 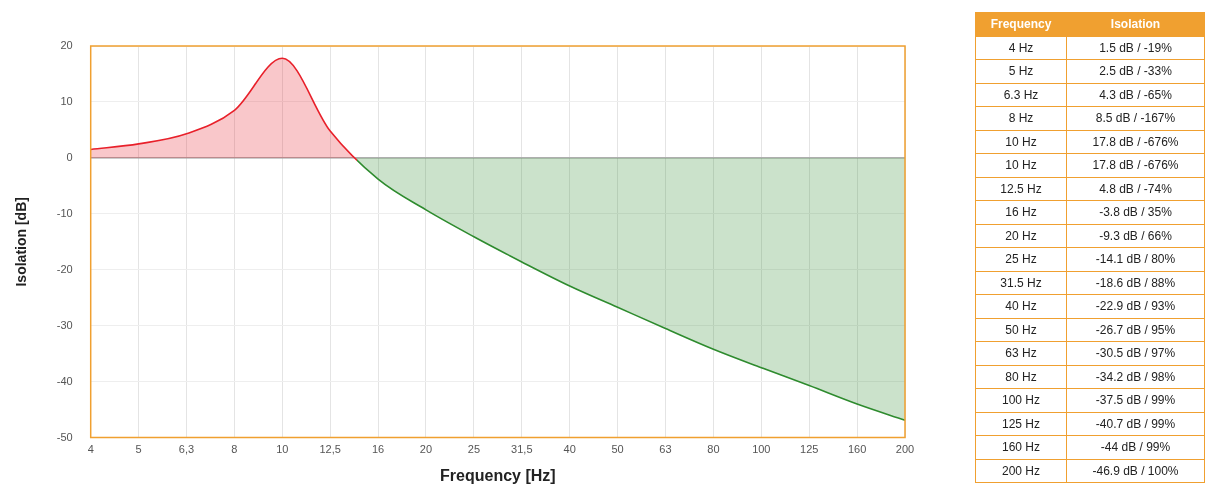 What do you see at coordinates (1021, 283) in the screenshot?
I see `category-label: 31.5 Hz` at bounding box center [1021, 283].